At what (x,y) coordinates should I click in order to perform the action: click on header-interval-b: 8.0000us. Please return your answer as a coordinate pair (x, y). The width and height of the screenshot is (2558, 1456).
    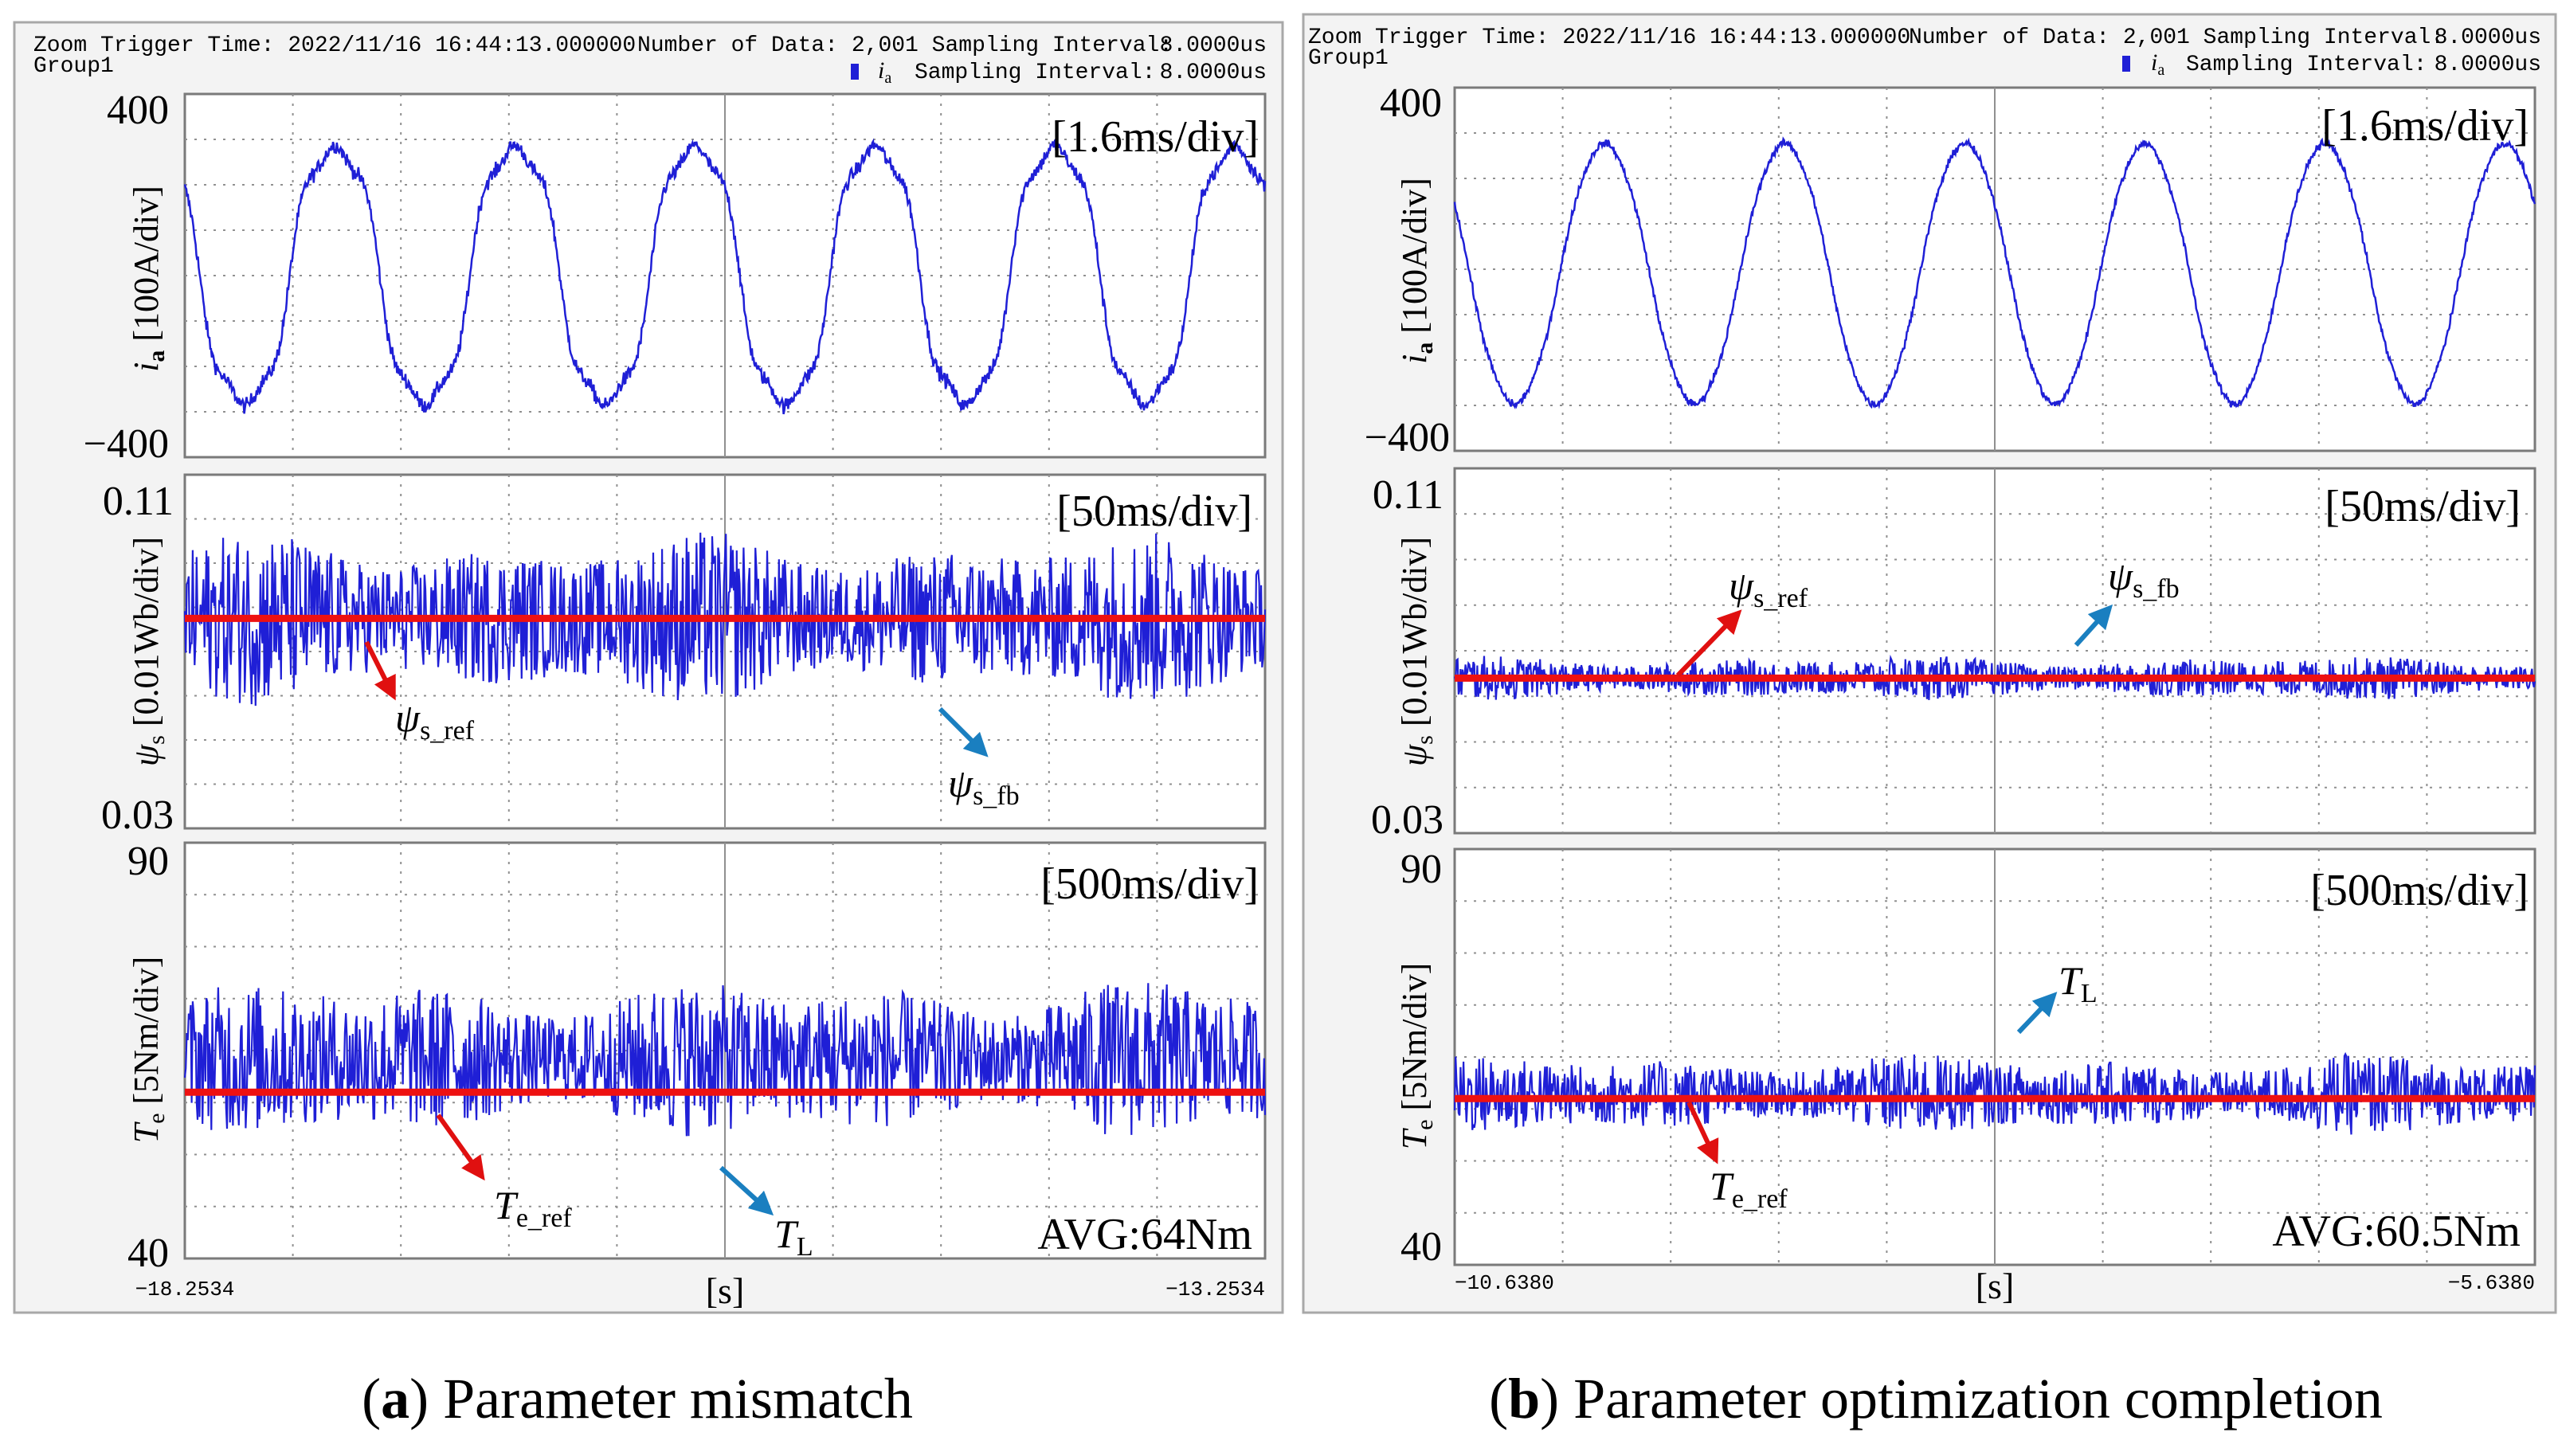
    Looking at the image, I should click on (2488, 37).